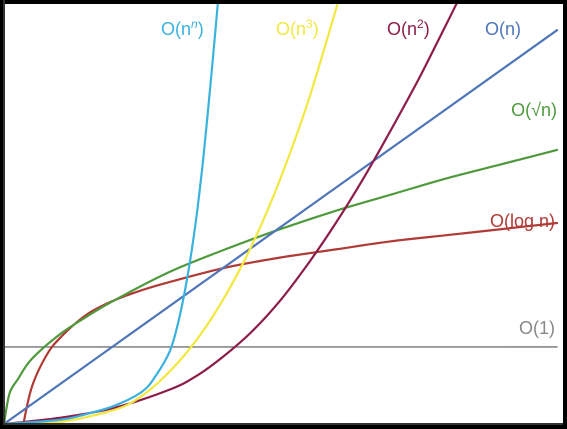 The width and height of the screenshot is (567, 429). What do you see at coordinates (408, 28) in the screenshot?
I see `series-label-o-n-pow-2: O(n2)` at bounding box center [408, 28].